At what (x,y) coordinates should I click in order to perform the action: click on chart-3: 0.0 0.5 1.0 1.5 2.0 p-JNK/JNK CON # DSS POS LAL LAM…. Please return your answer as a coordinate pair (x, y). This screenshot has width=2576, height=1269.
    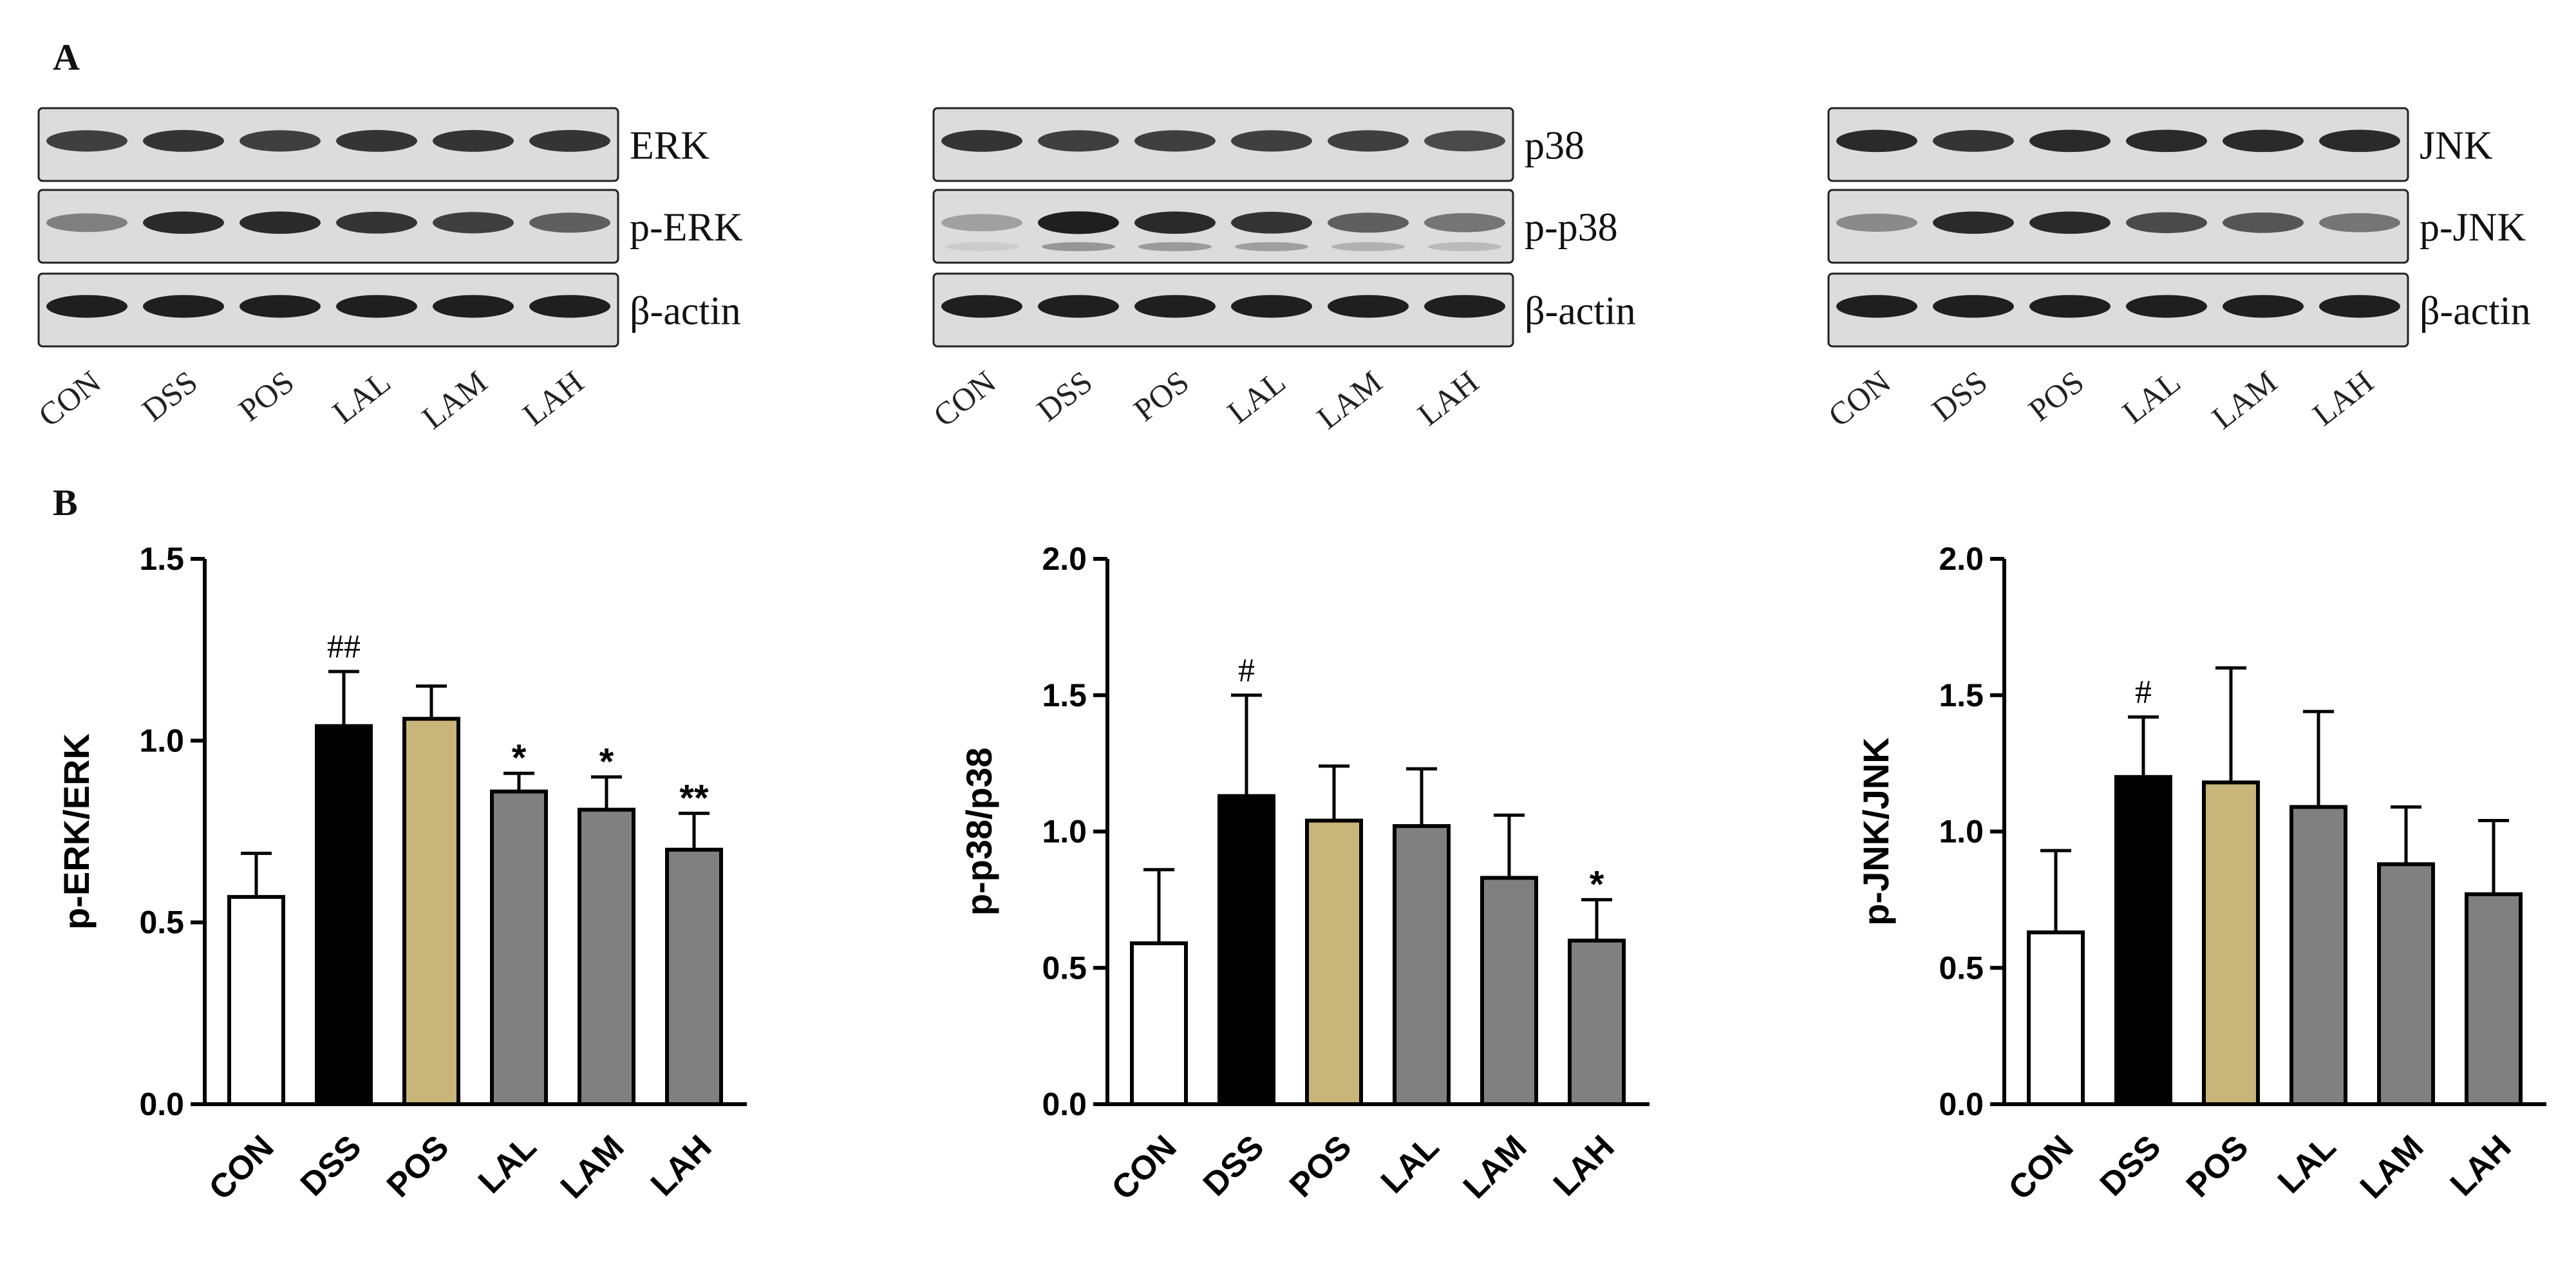
    Looking at the image, I should click on (2201, 874).